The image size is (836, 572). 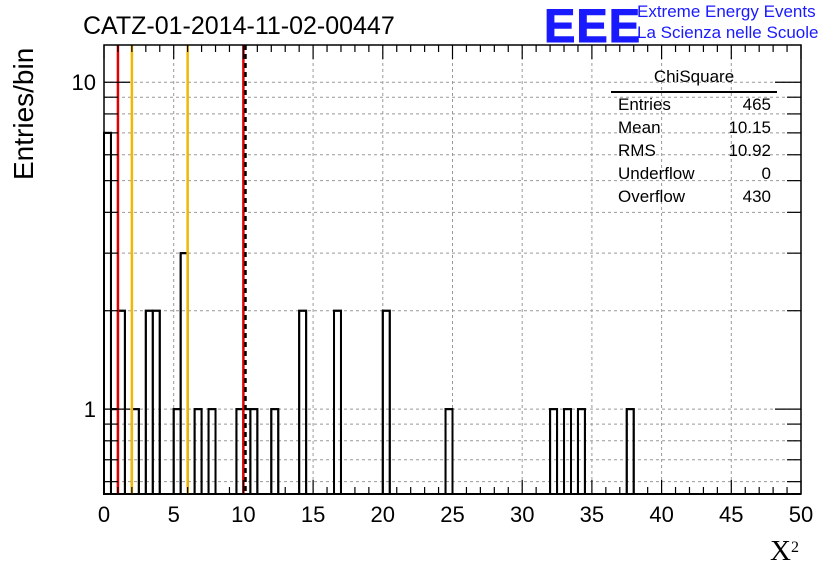 I want to click on stats-value: 10.92, so click(x=749, y=150).